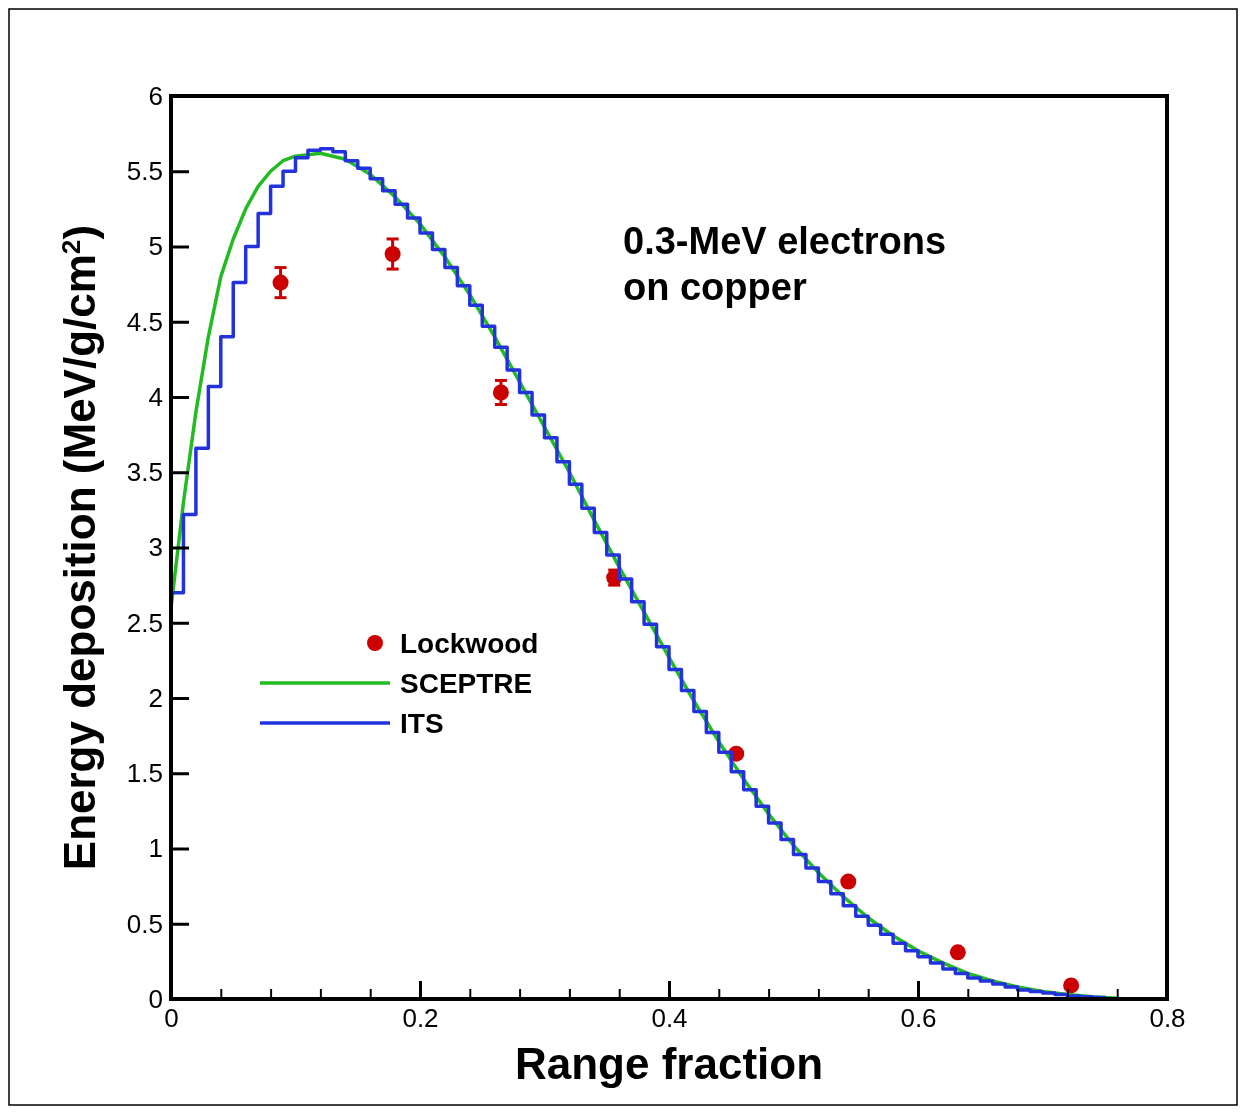 This screenshot has height=1114, width=1246. I want to click on y-tick-label: 0, so click(155, 998).